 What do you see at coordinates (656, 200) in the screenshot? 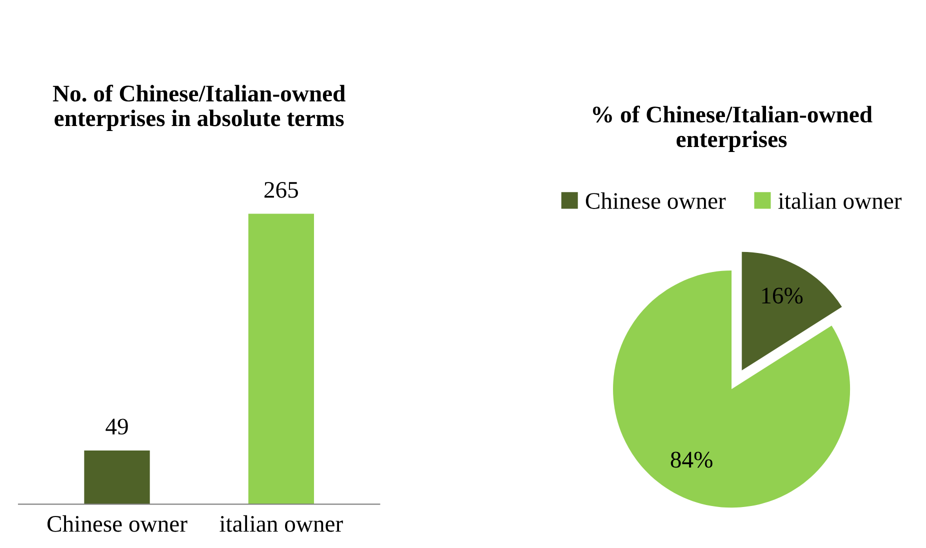
I see `legend-label: Chinese owner` at bounding box center [656, 200].